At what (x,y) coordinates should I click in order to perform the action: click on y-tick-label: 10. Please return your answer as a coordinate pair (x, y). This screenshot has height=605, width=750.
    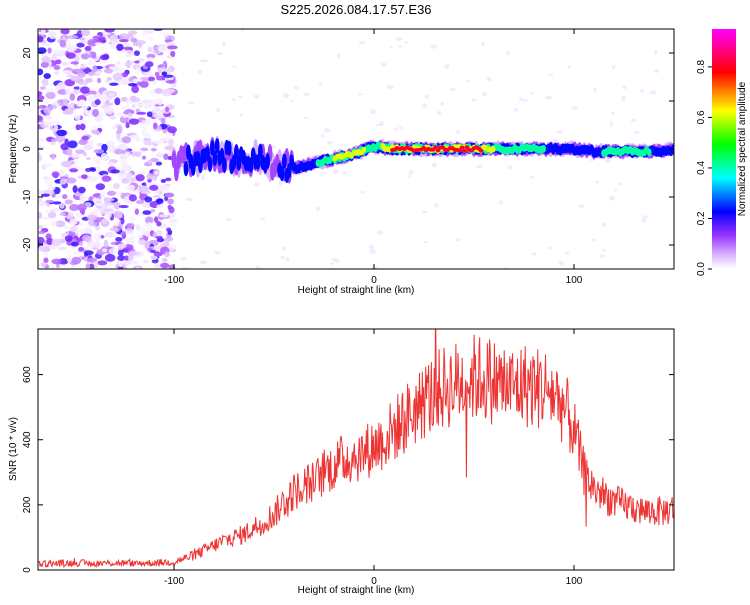
    Looking at the image, I should click on (27, 101).